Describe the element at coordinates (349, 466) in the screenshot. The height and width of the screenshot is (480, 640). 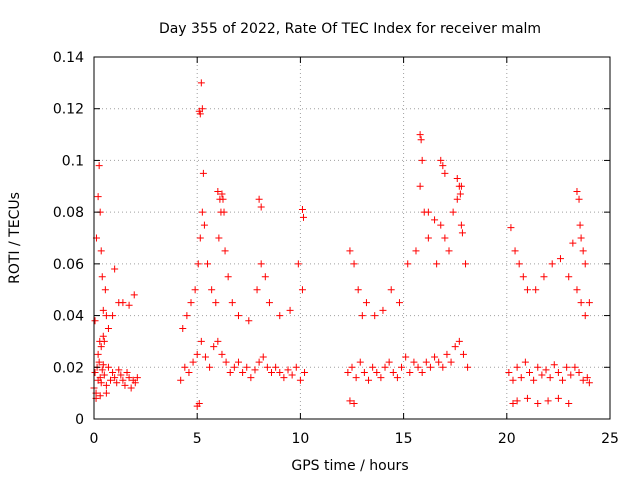
I see `x-axis-label: GPS time / hours` at that location.